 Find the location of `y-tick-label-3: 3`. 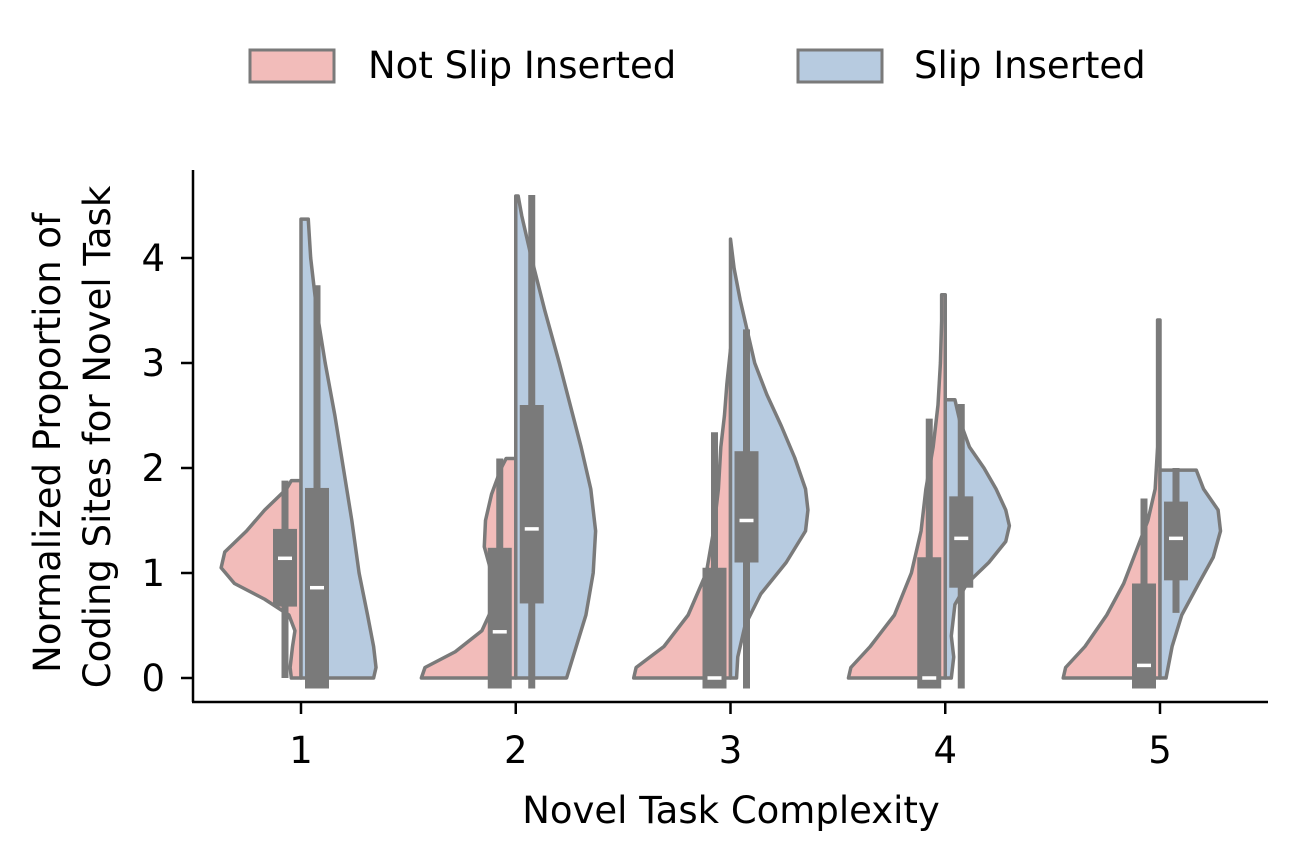

y-tick-label-3: 3 is located at coordinates (153, 363).